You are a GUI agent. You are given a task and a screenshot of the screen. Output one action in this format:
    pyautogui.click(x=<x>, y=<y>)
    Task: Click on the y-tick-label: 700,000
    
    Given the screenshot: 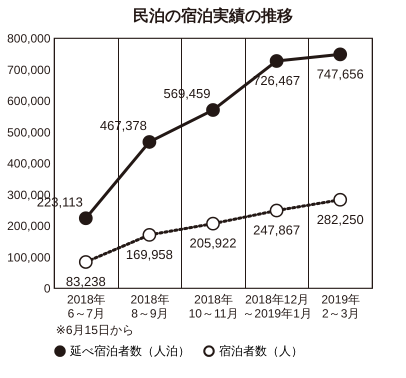 What is the action you would take?
    pyautogui.click(x=29, y=69)
    